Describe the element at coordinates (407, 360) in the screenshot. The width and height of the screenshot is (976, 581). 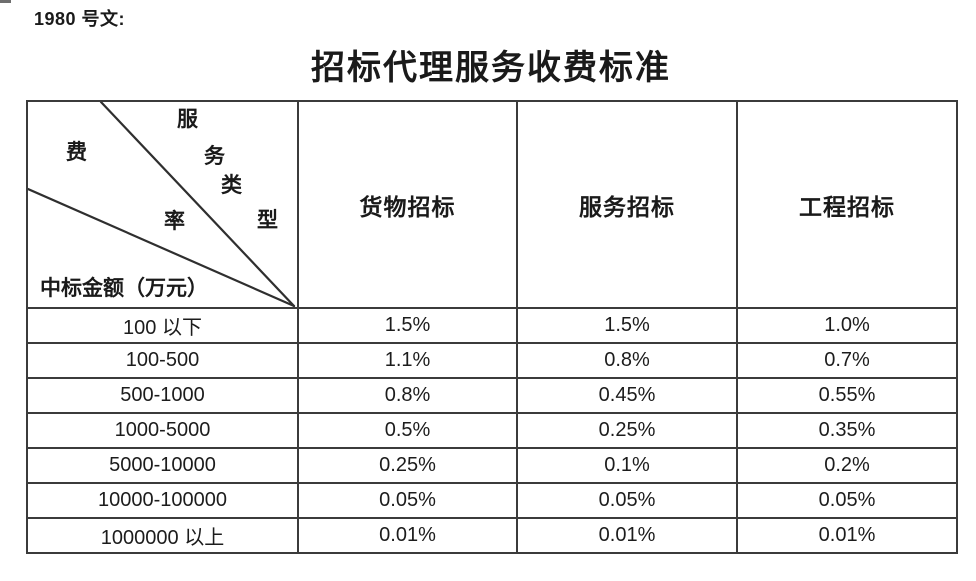
I see `rate-cell: 1.1%` at that location.